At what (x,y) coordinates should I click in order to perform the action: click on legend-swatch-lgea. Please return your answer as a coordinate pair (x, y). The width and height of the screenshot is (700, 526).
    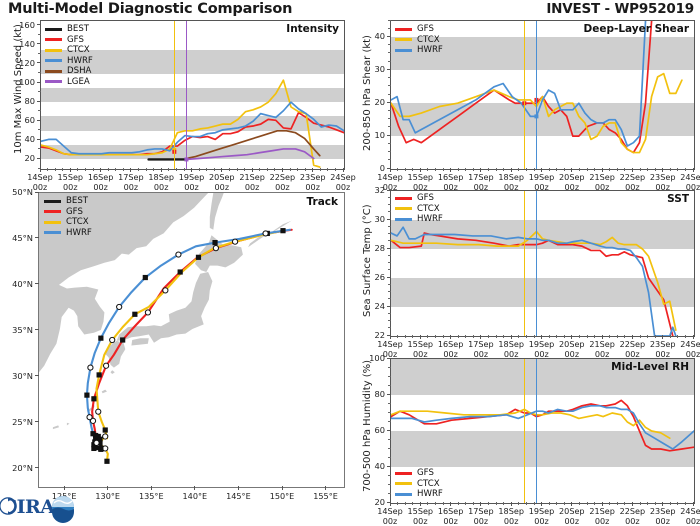
    Looking at the image, I should click on (53, 82).